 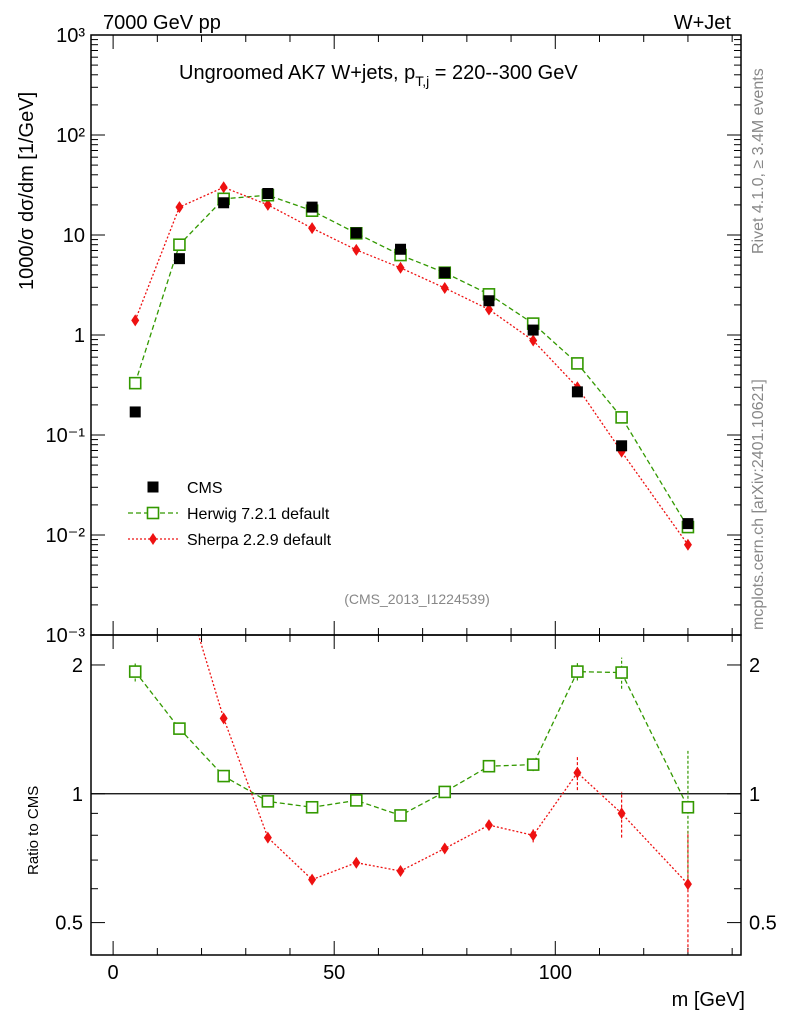 What do you see at coordinates (259, 540) in the screenshot?
I see `legend-label: Sherpa 2.2.9 default` at bounding box center [259, 540].